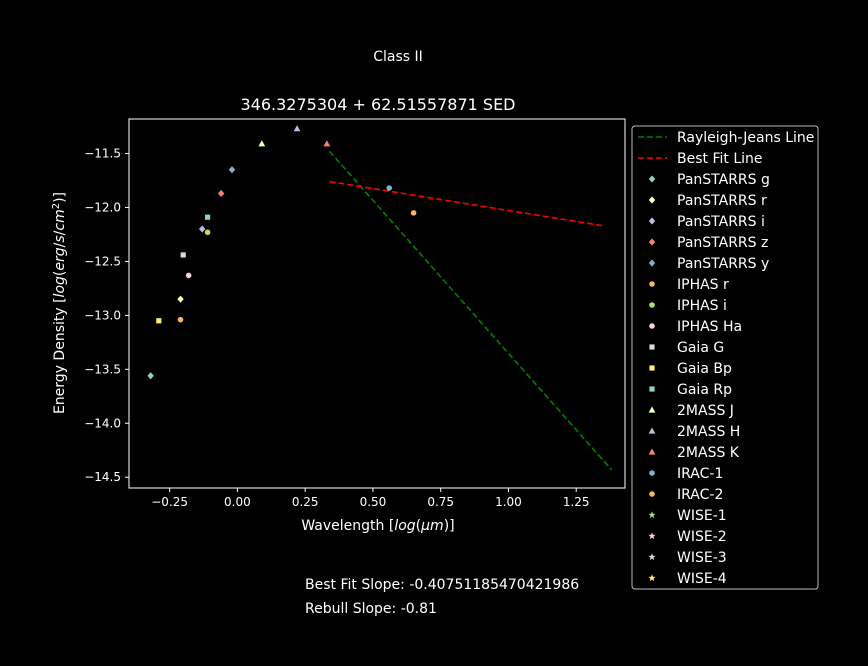 Image resolution: width=868 pixels, height=666 pixels. I want to click on legend-swatch-gaia-rp, so click(652, 389).